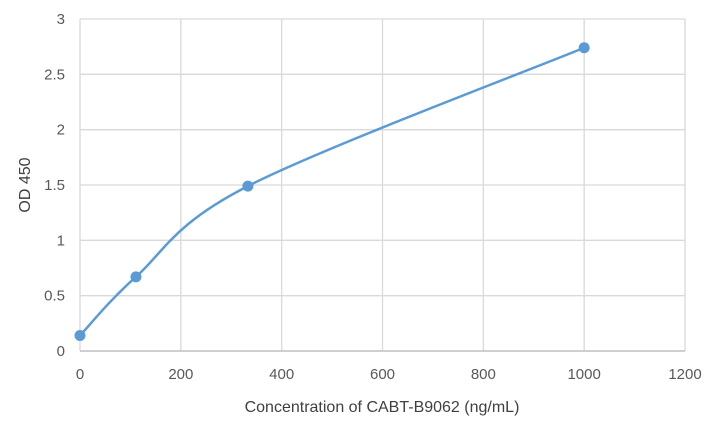 The width and height of the screenshot is (713, 421). What do you see at coordinates (61, 19) in the screenshot?
I see `y-tick-label: 3` at bounding box center [61, 19].